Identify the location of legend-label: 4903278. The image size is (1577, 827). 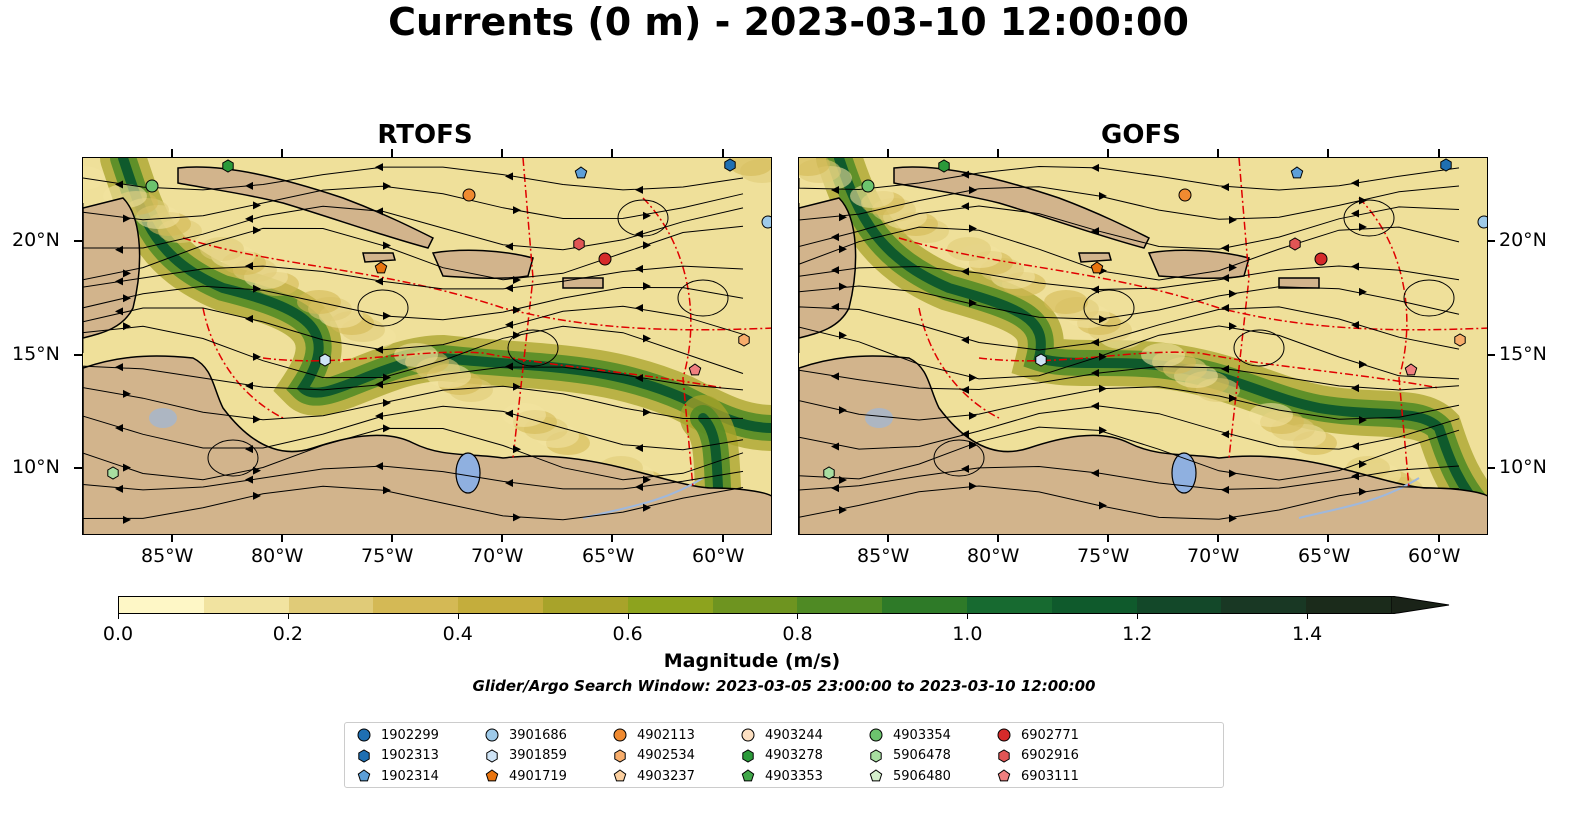
(794, 755).